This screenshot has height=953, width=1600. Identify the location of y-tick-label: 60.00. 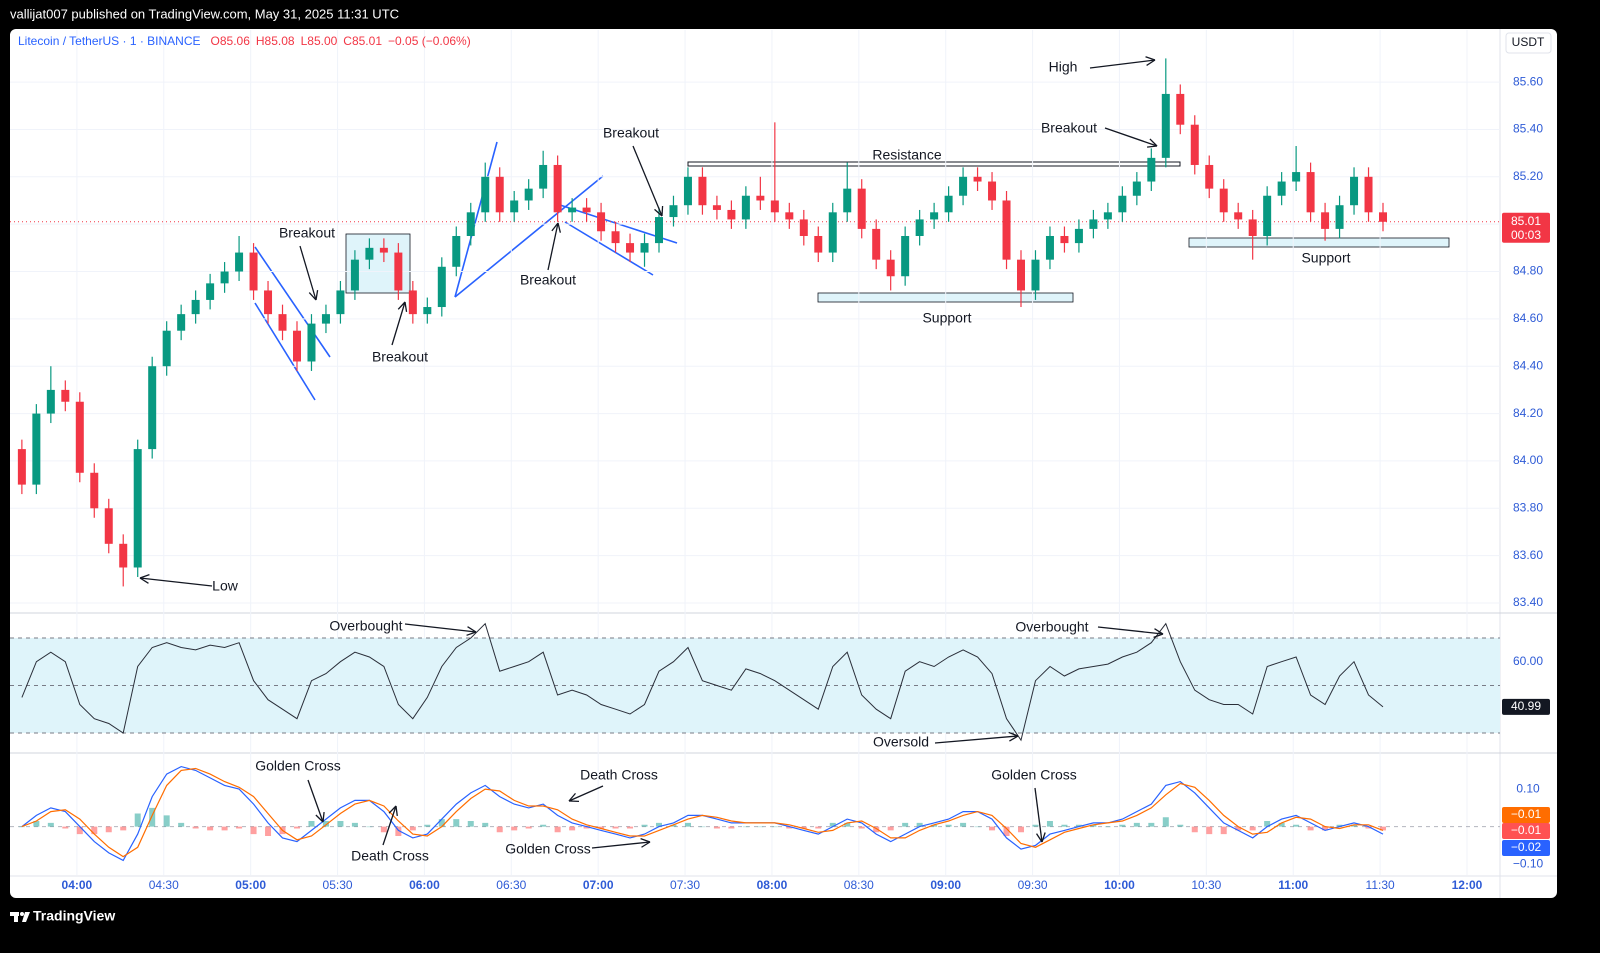
(1528, 661).